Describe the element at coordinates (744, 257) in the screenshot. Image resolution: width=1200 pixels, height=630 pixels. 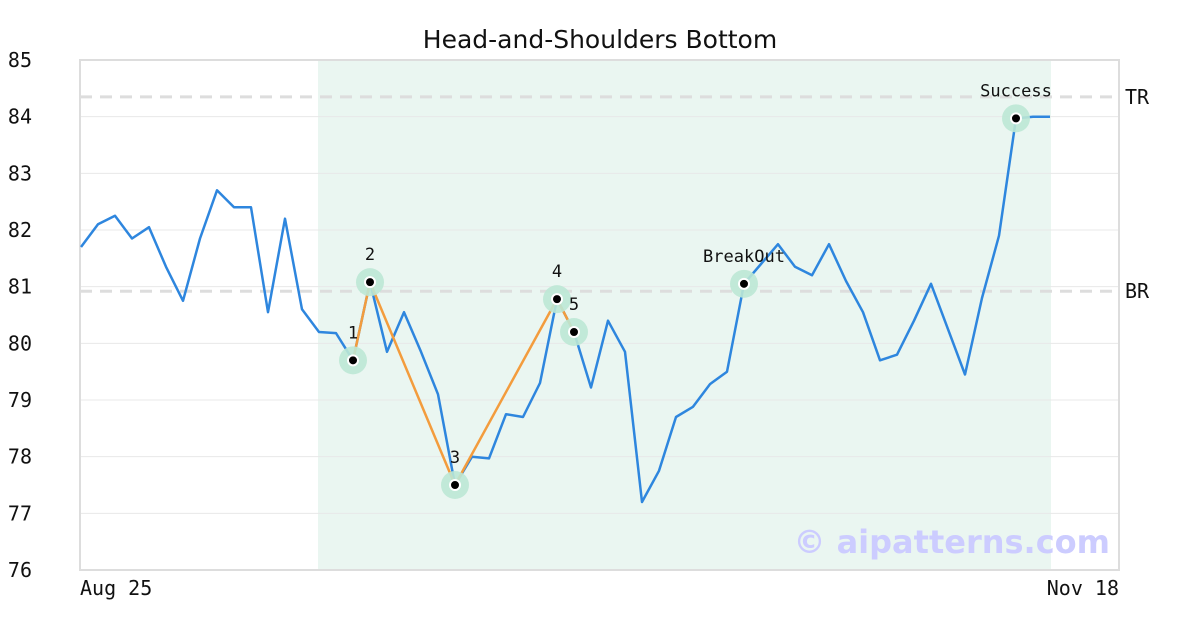
I see `event-label-breakout: BreakOut` at that location.